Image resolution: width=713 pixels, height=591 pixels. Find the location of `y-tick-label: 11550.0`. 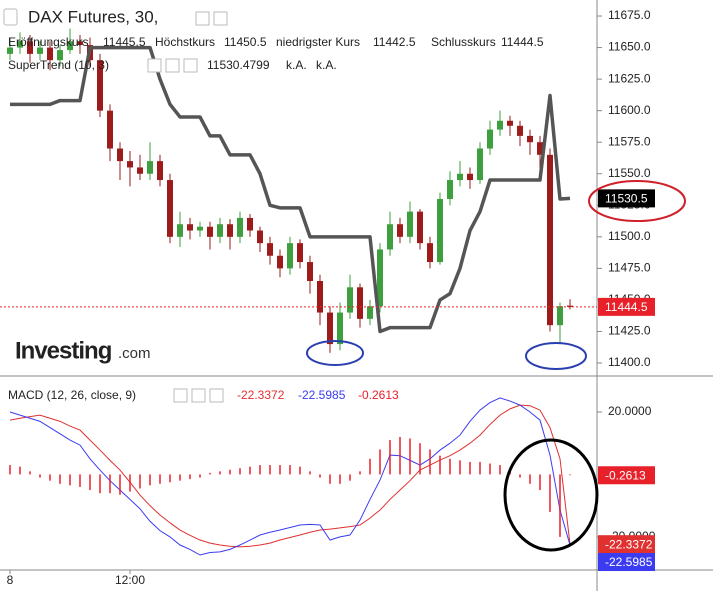

y-tick-label: 11550.0 is located at coordinates (629, 173).